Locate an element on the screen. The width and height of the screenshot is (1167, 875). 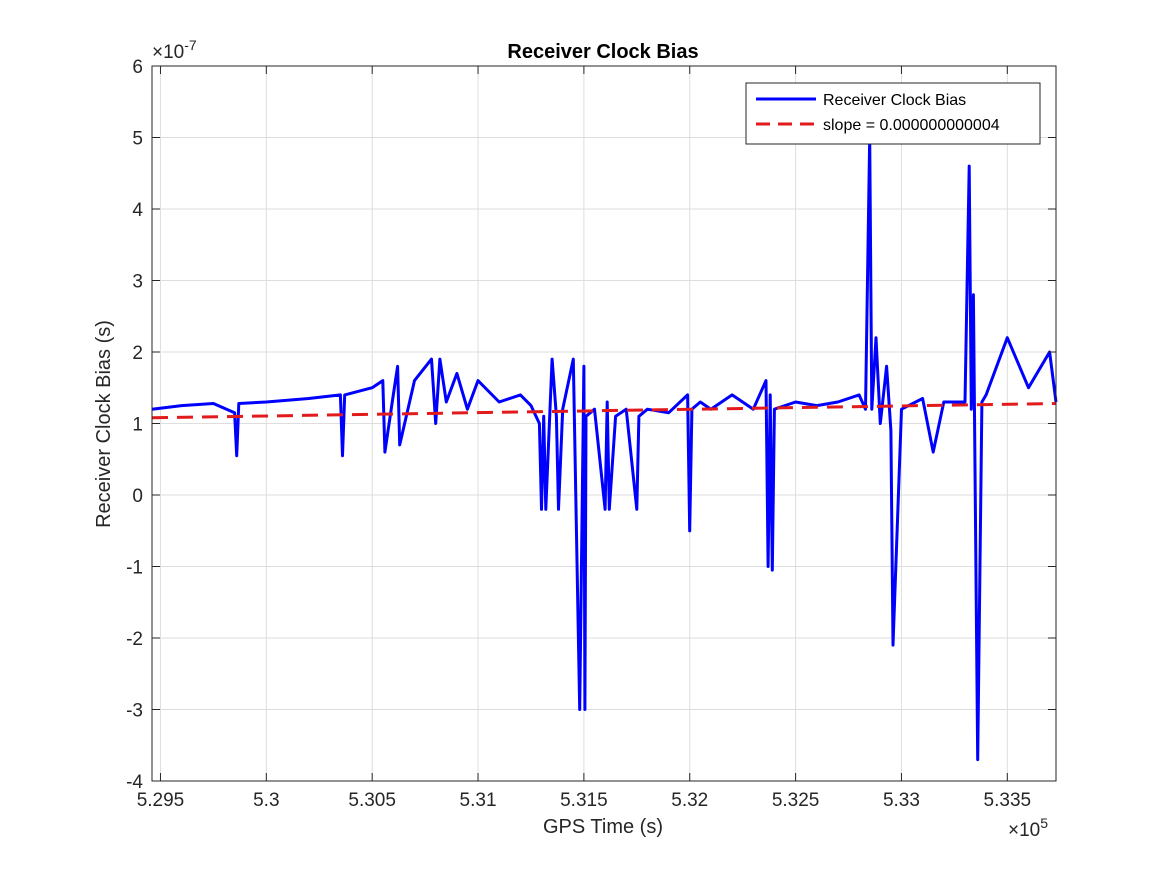
y-tick-label: -3 is located at coordinates (134, 711).